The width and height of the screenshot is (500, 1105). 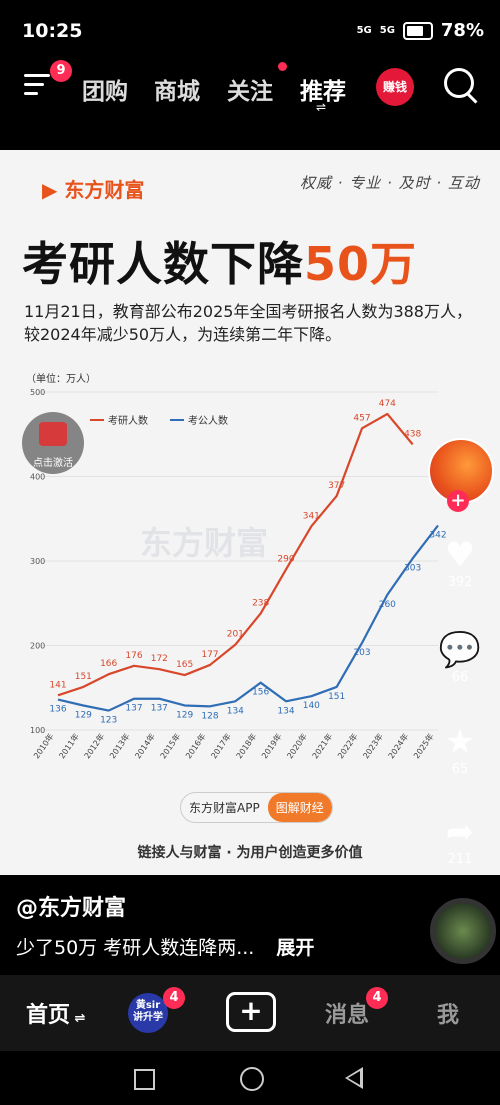 I want to click on like-button: ♥ 392, so click(x=460, y=562).